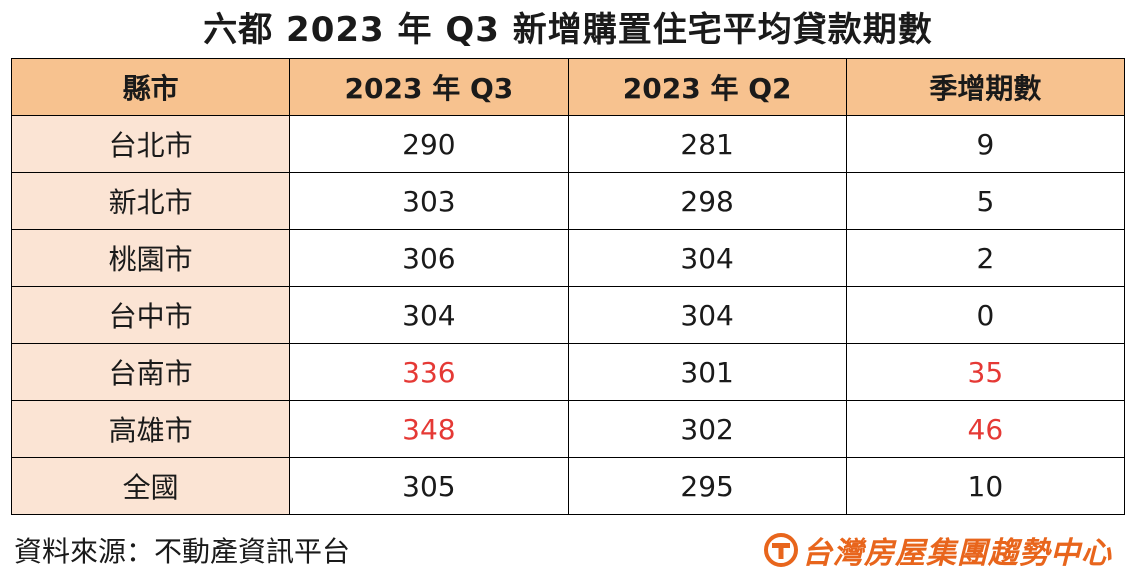  Describe the element at coordinates (707, 87) in the screenshot. I see `header-q2: 2023 年 Q2` at that location.